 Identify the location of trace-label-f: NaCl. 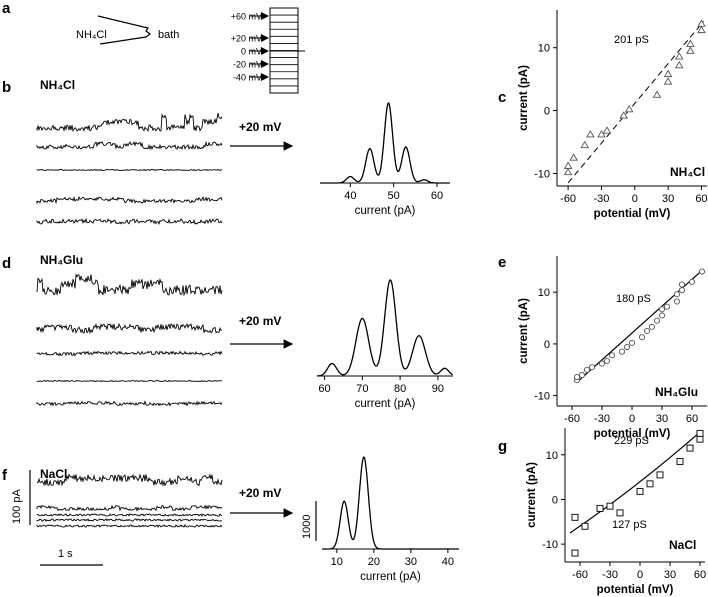
(53, 474).